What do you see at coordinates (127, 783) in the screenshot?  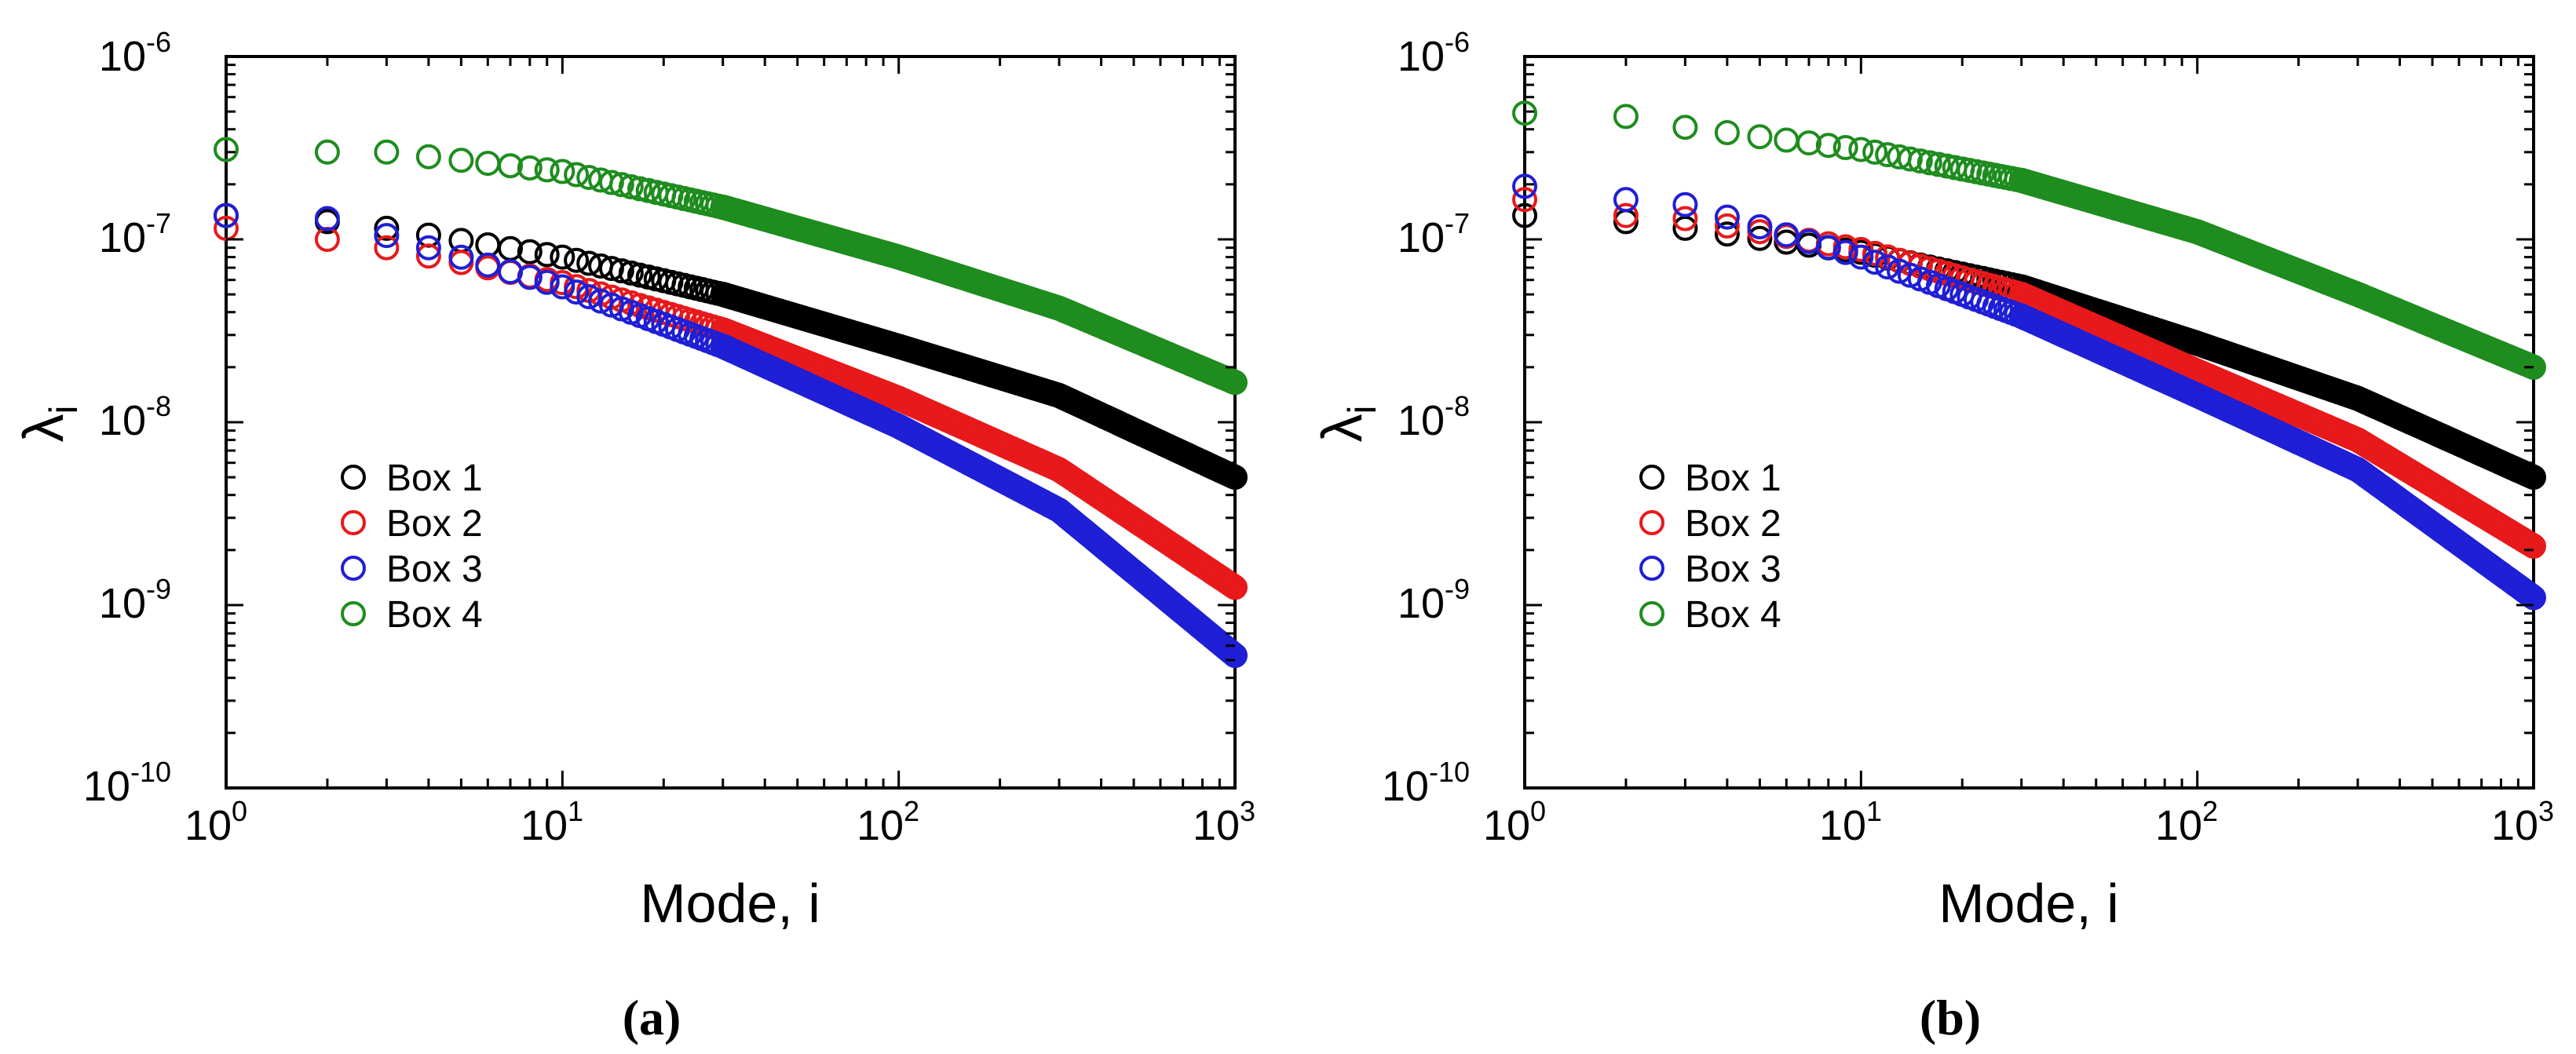 I see `y-tick-label: 10⁻¹⁰` at bounding box center [127, 783].